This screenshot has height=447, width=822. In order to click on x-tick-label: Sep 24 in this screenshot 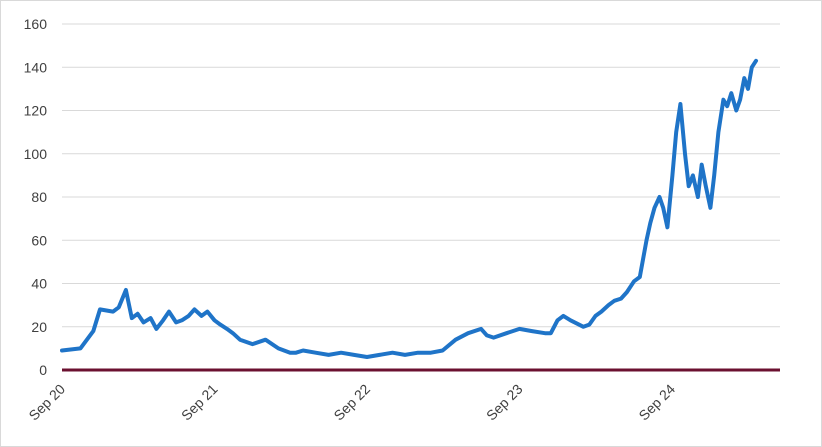, I will do `click(656, 402)`.